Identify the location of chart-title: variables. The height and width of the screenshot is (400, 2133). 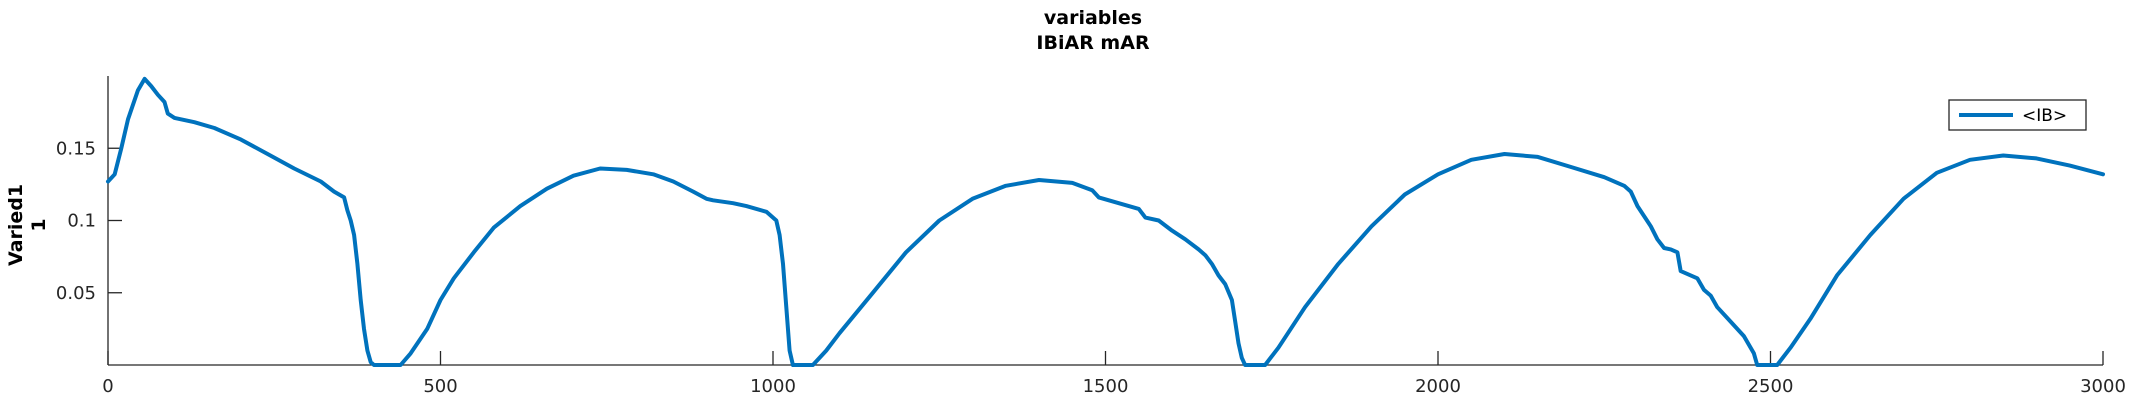
(1093, 18).